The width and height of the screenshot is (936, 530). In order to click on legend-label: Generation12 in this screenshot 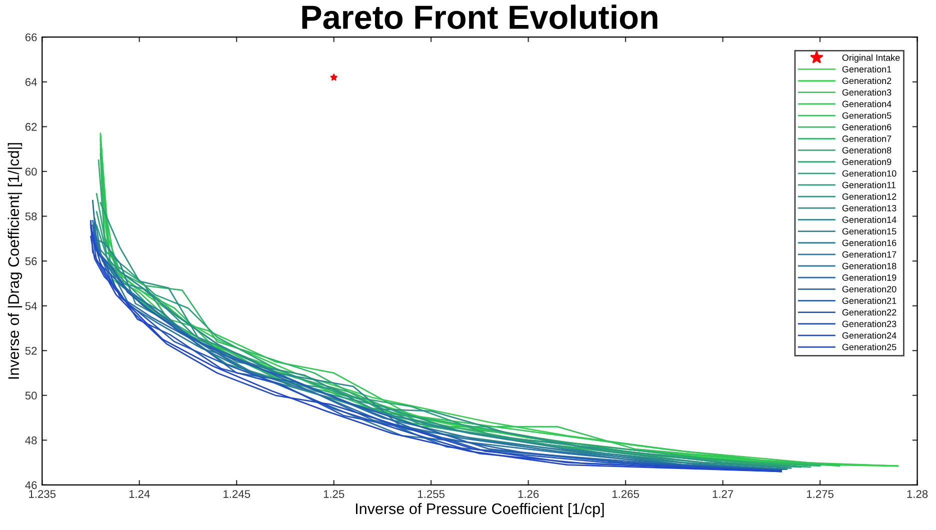, I will do `click(869, 196)`.